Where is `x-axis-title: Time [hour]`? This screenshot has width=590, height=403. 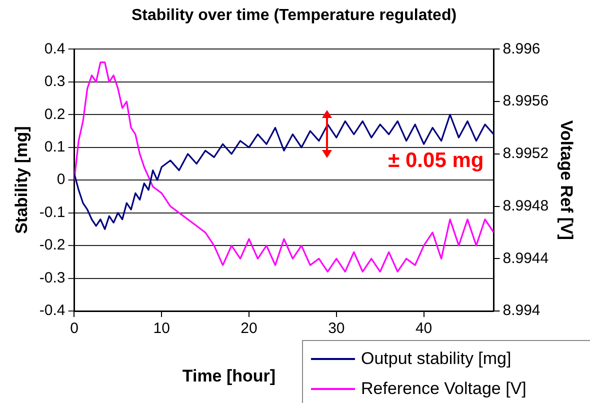
x-axis-title: Time [hour] is located at coordinates (229, 376).